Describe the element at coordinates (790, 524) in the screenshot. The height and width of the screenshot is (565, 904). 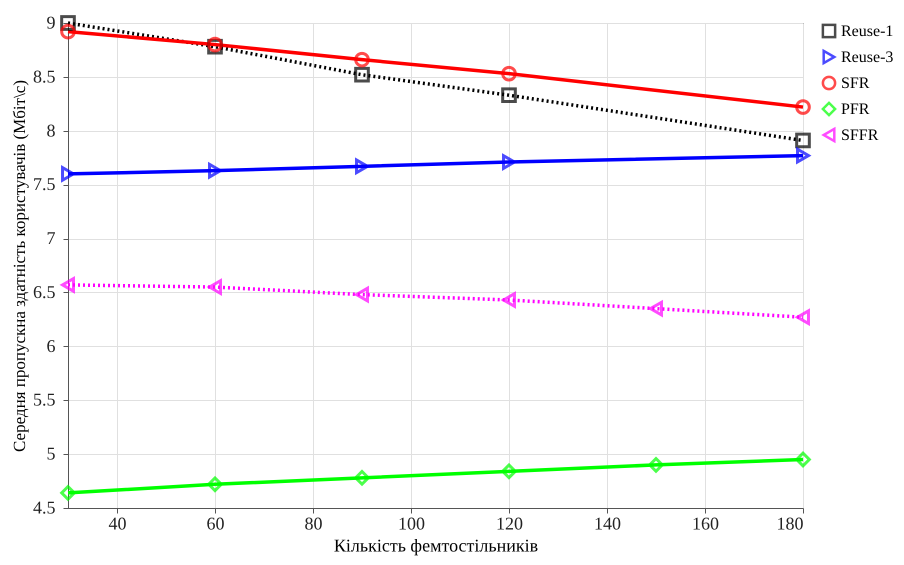
I see `x-tick-label: 180` at that location.